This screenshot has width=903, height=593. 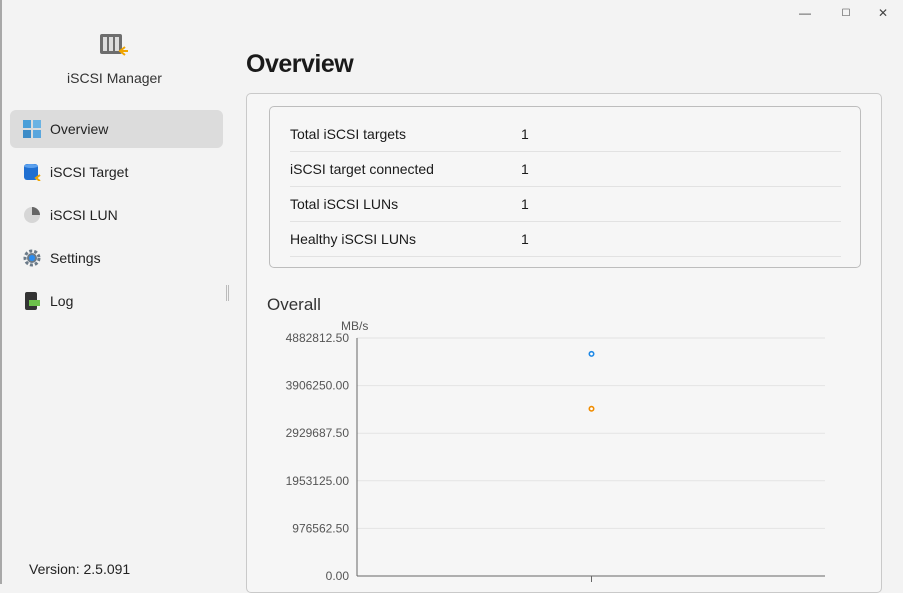 I want to click on y-tick-label: 4882812.50, so click(x=318, y=338).